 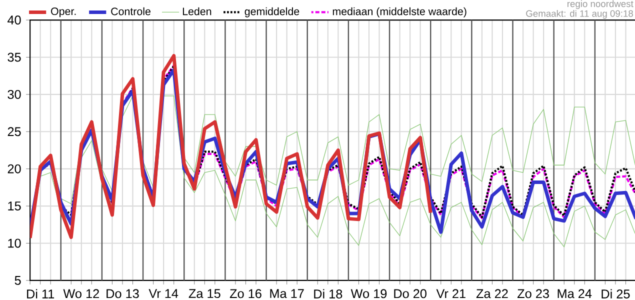 What do you see at coordinates (451, 293) in the screenshot?
I see `x-tick-label: Vr 21` at bounding box center [451, 293].